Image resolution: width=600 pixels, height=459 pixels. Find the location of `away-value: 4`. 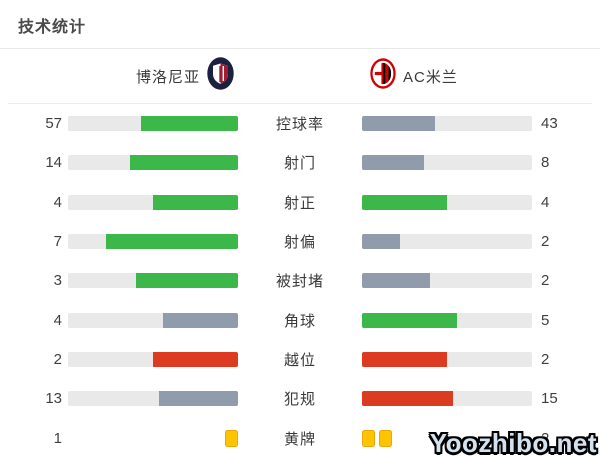

away-value: 4 is located at coordinates (545, 202).